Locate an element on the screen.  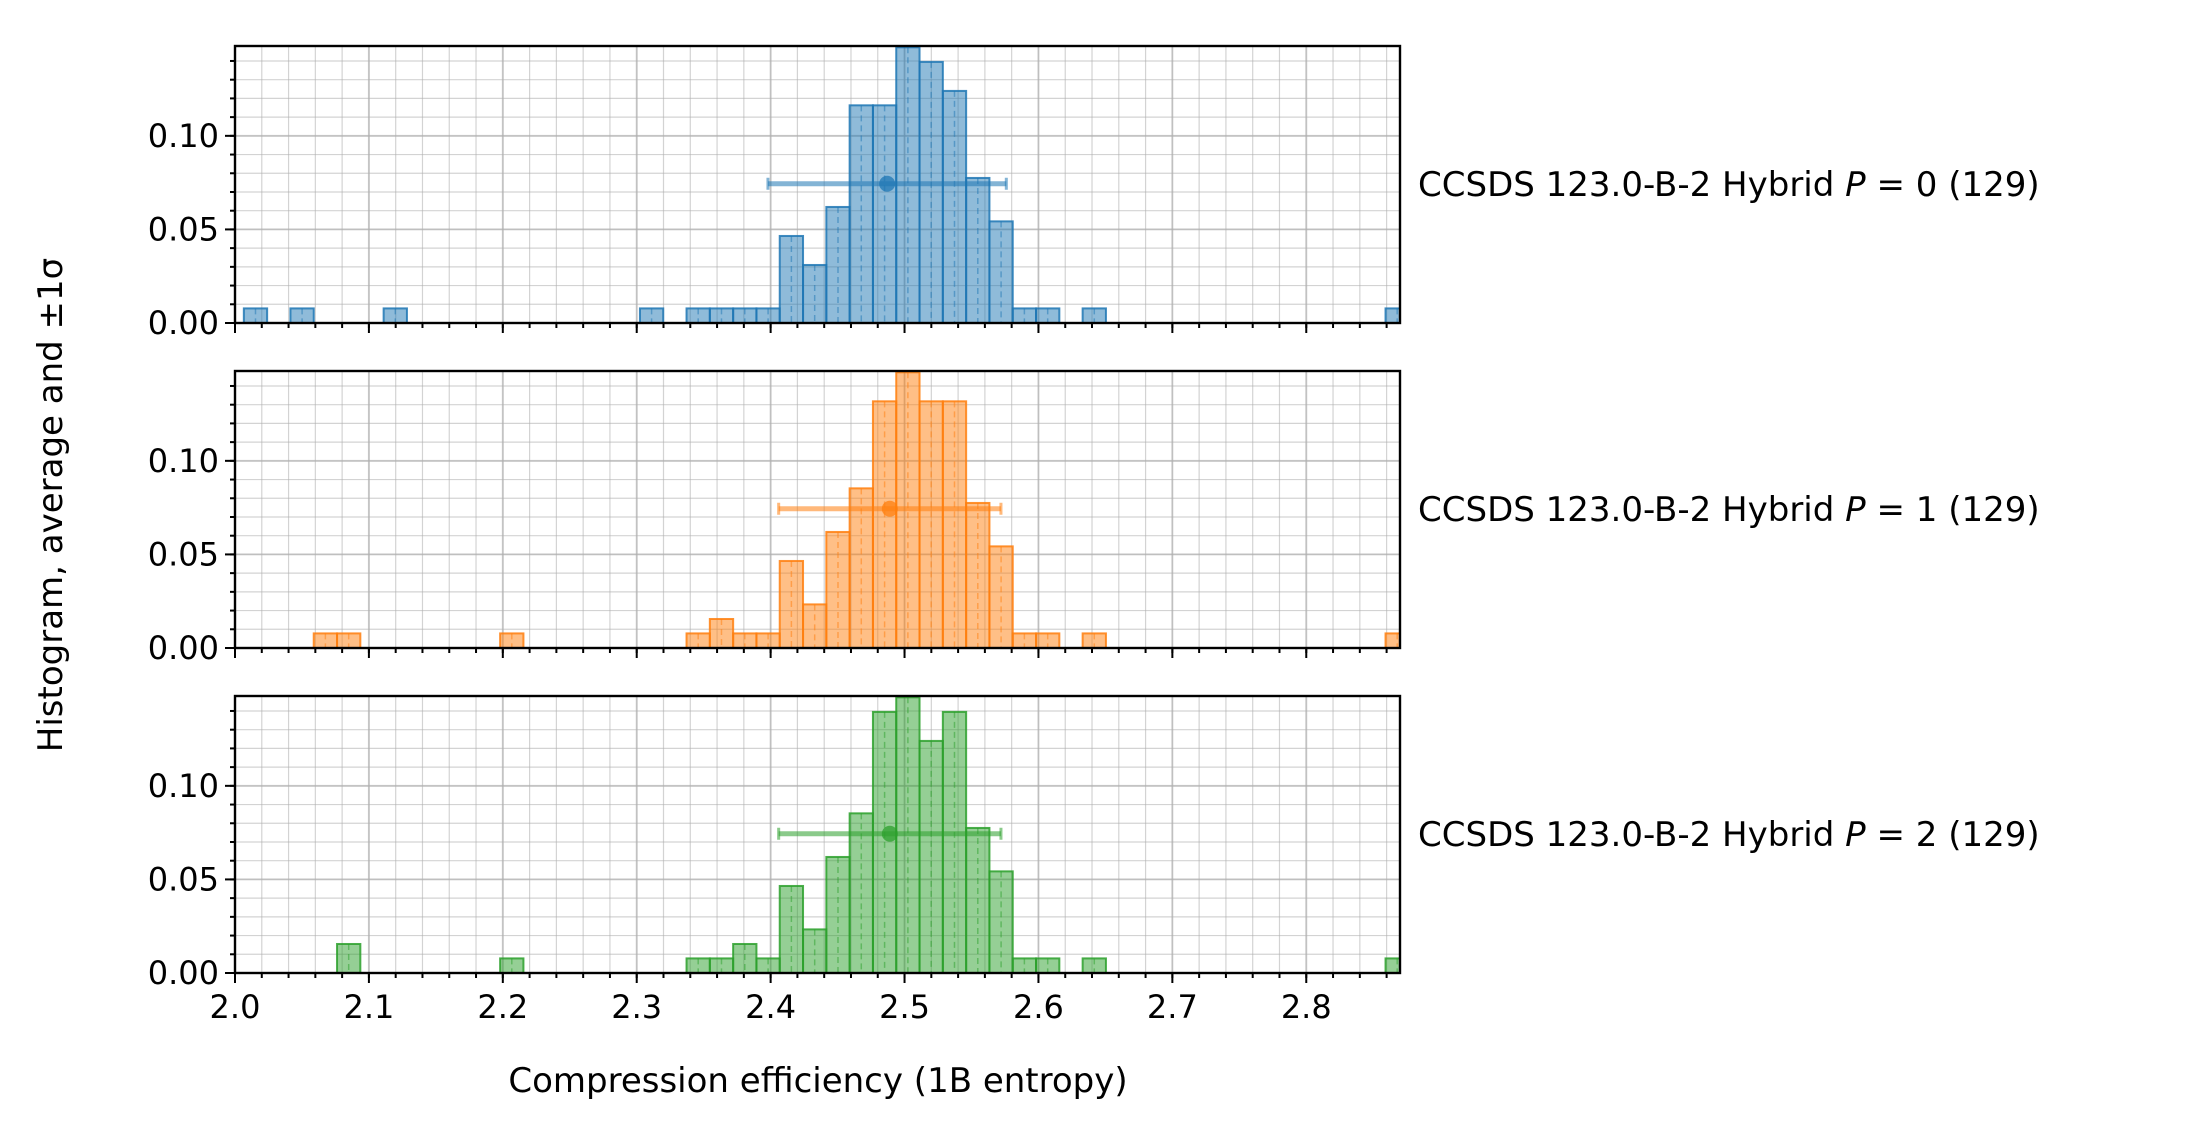
series-label: CCSDS 123.0-B-2 Hybrid P = 1 (129) is located at coordinates (1729, 510).